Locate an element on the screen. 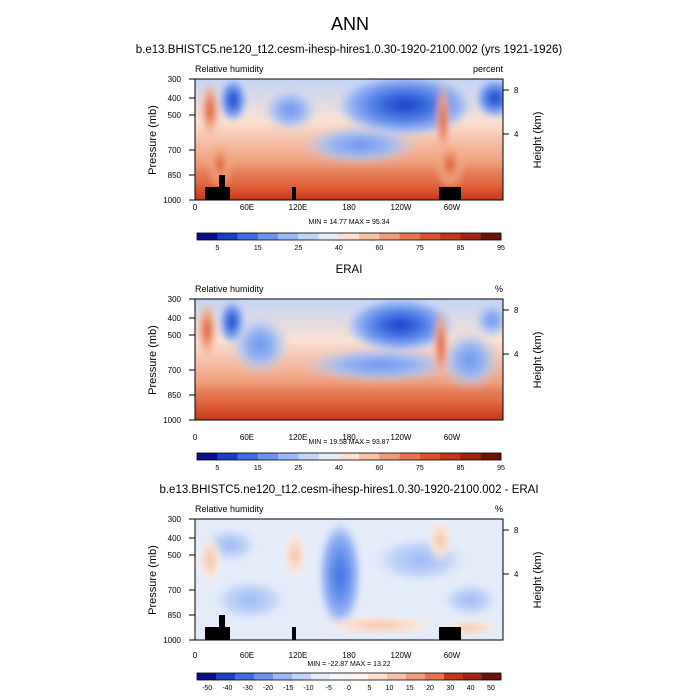 This screenshot has width=700, height=700. y-right-tick-label: 4 is located at coordinates (516, 354).